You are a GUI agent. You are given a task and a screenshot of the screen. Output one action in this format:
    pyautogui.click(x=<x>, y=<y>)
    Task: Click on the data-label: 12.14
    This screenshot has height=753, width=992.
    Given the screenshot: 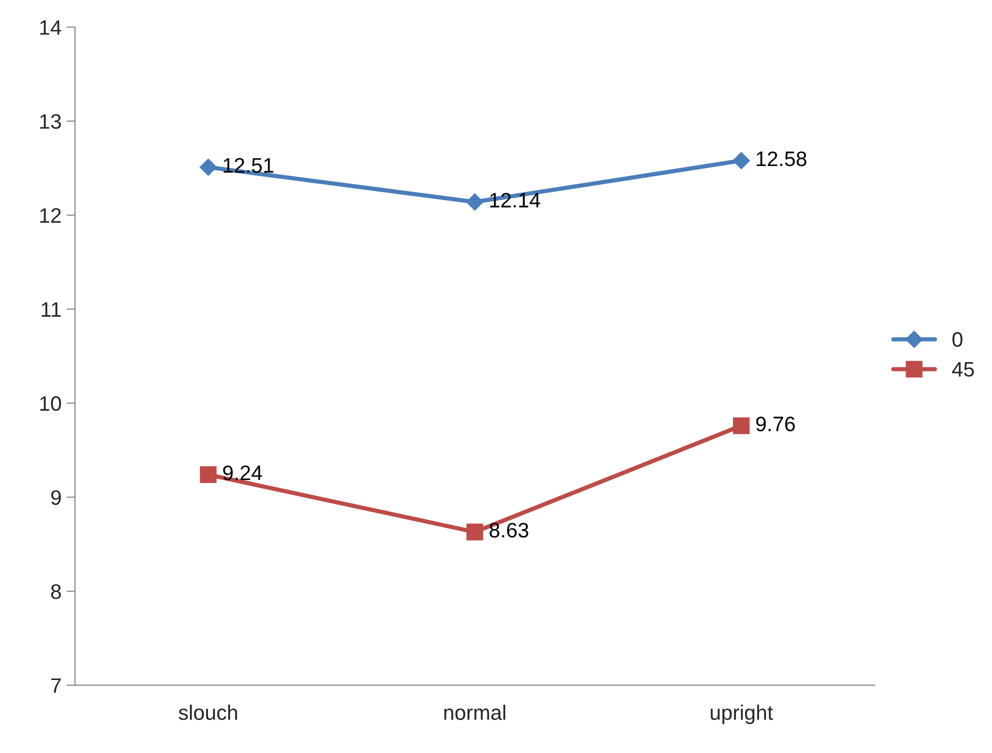 What is the action you would take?
    pyautogui.click(x=515, y=200)
    